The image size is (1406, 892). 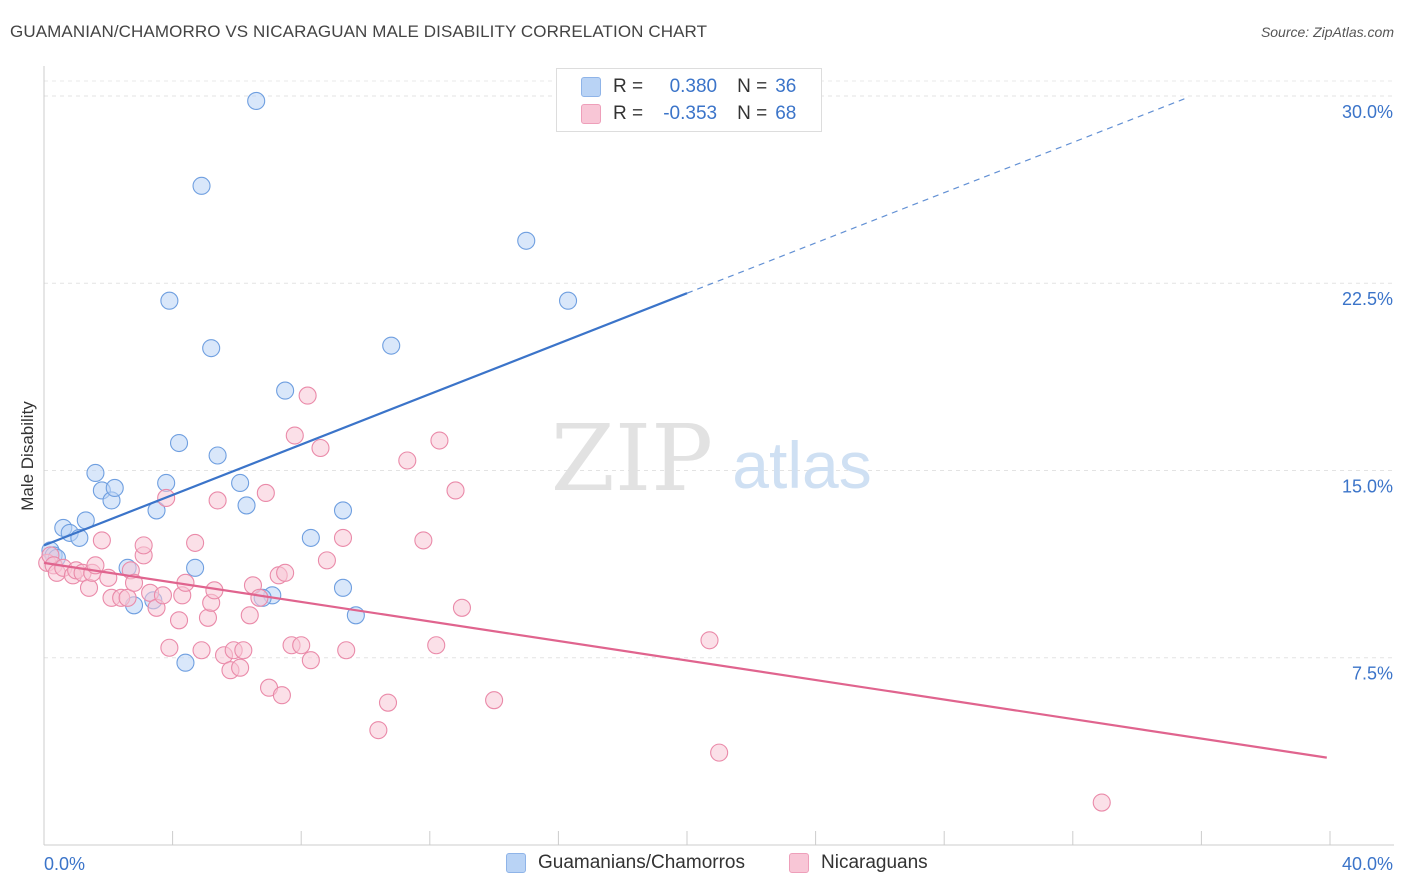 I want to click on x-tick-label-max: 40.0%, so click(x=1367, y=864).